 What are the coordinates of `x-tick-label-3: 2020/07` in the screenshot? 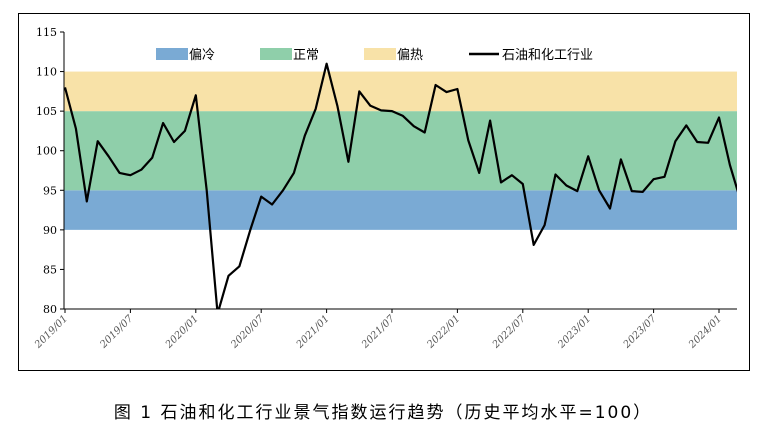 It's located at (247, 332).